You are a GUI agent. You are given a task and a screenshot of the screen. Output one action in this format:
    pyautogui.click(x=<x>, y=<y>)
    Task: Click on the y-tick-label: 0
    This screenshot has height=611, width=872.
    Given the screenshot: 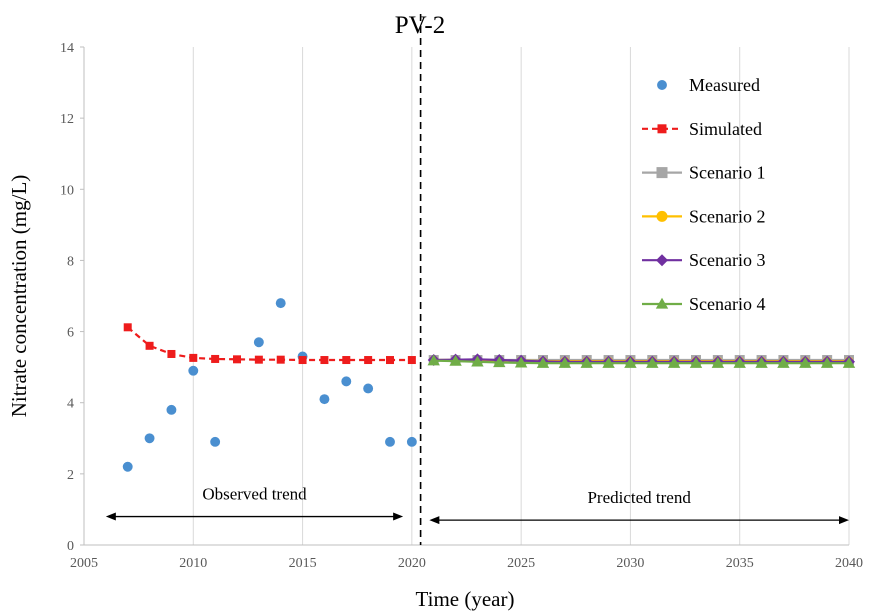 What is the action you would take?
    pyautogui.click(x=70, y=546)
    